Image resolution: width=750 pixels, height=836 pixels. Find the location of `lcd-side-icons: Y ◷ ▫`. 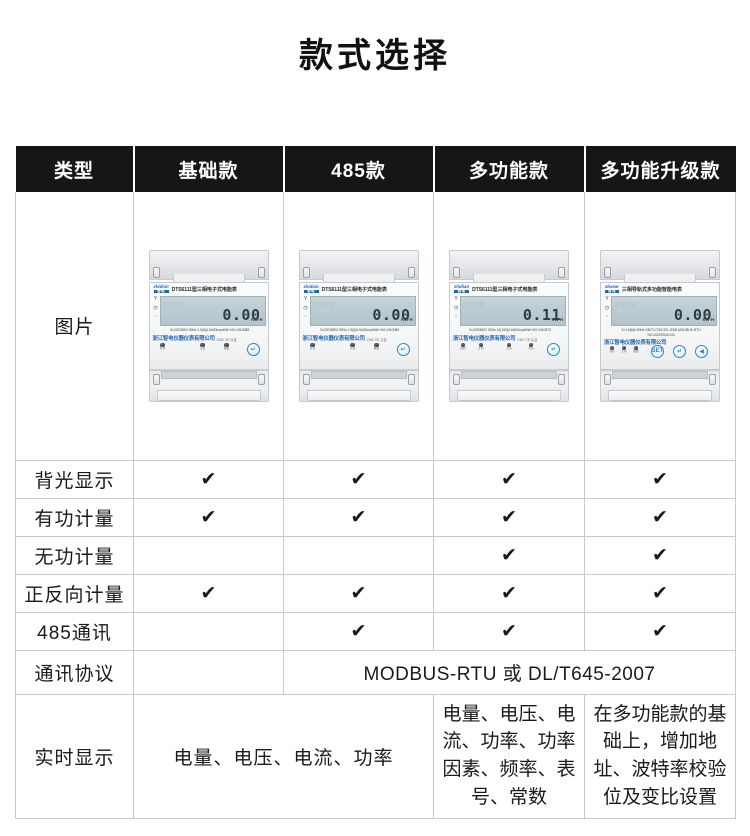

lcd-side-icons: Y ◷ ▫ is located at coordinates (306, 308).